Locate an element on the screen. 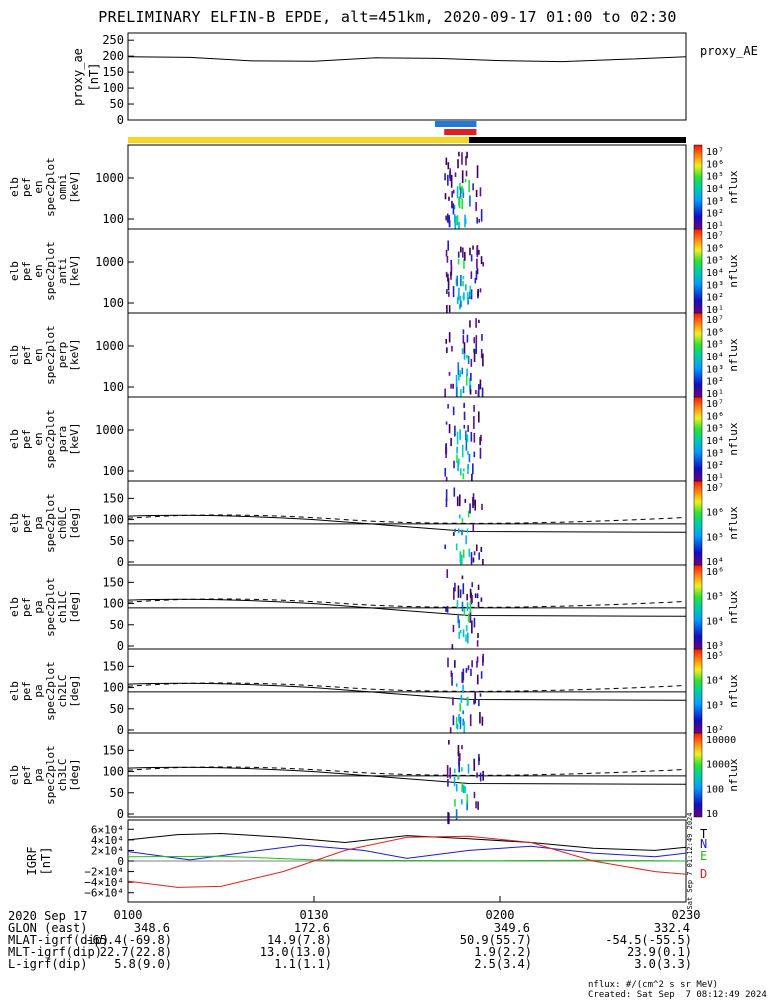  spec-anti-ylabel: pef is located at coordinates (26, 271).